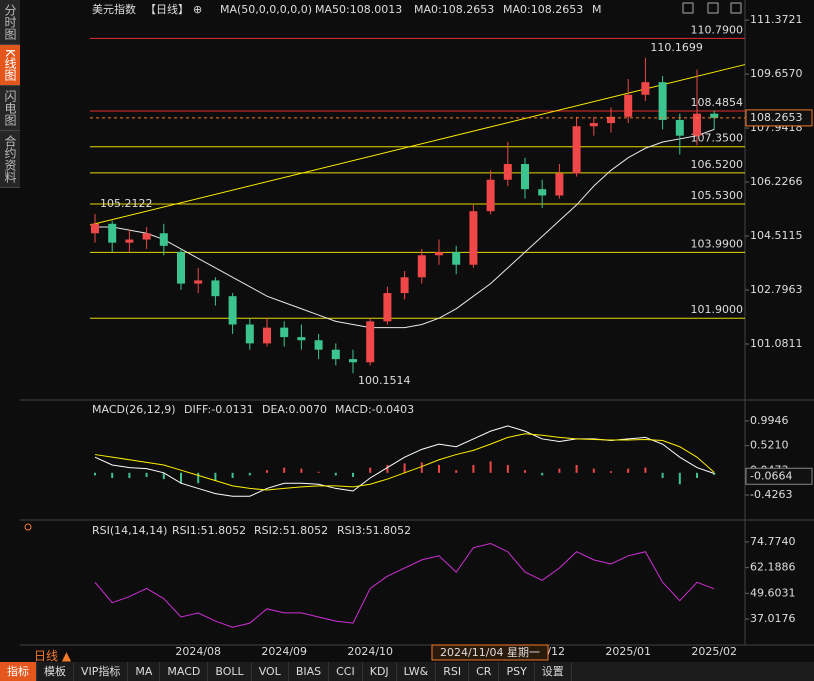 This screenshot has height=681, width=814. What do you see at coordinates (10, 65) in the screenshot?
I see `sidebar-tab: K线图` at bounding box center [10, 65].